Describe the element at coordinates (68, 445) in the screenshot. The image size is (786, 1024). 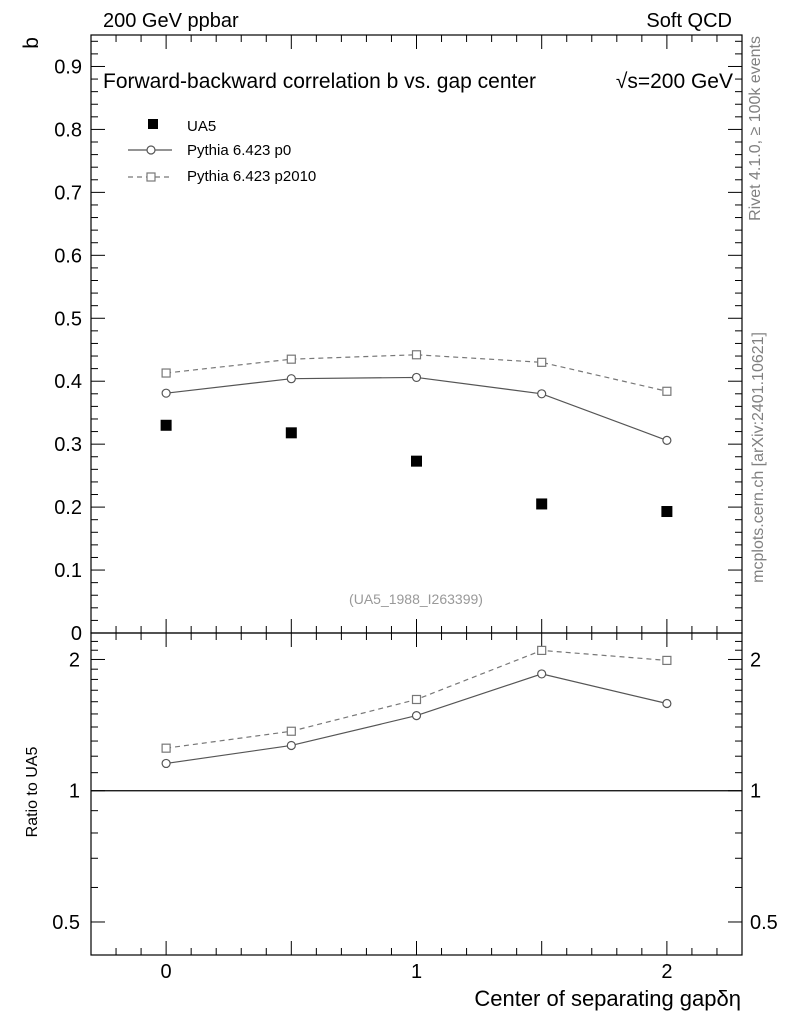
I see `main-y-tick-label: 0.3` at that location.